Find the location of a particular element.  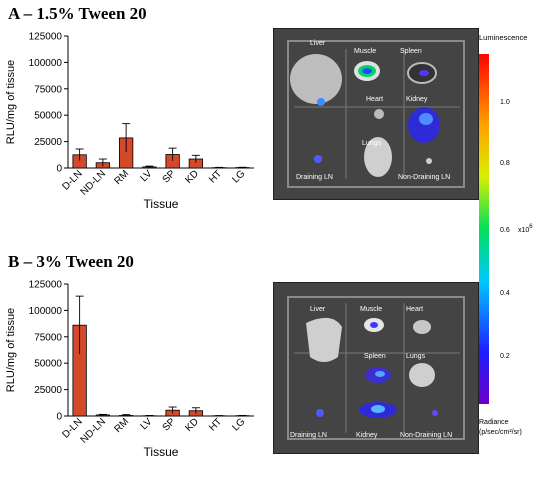

chart-b-xtick-label-lg: LG is located at coordinates (238, 424).